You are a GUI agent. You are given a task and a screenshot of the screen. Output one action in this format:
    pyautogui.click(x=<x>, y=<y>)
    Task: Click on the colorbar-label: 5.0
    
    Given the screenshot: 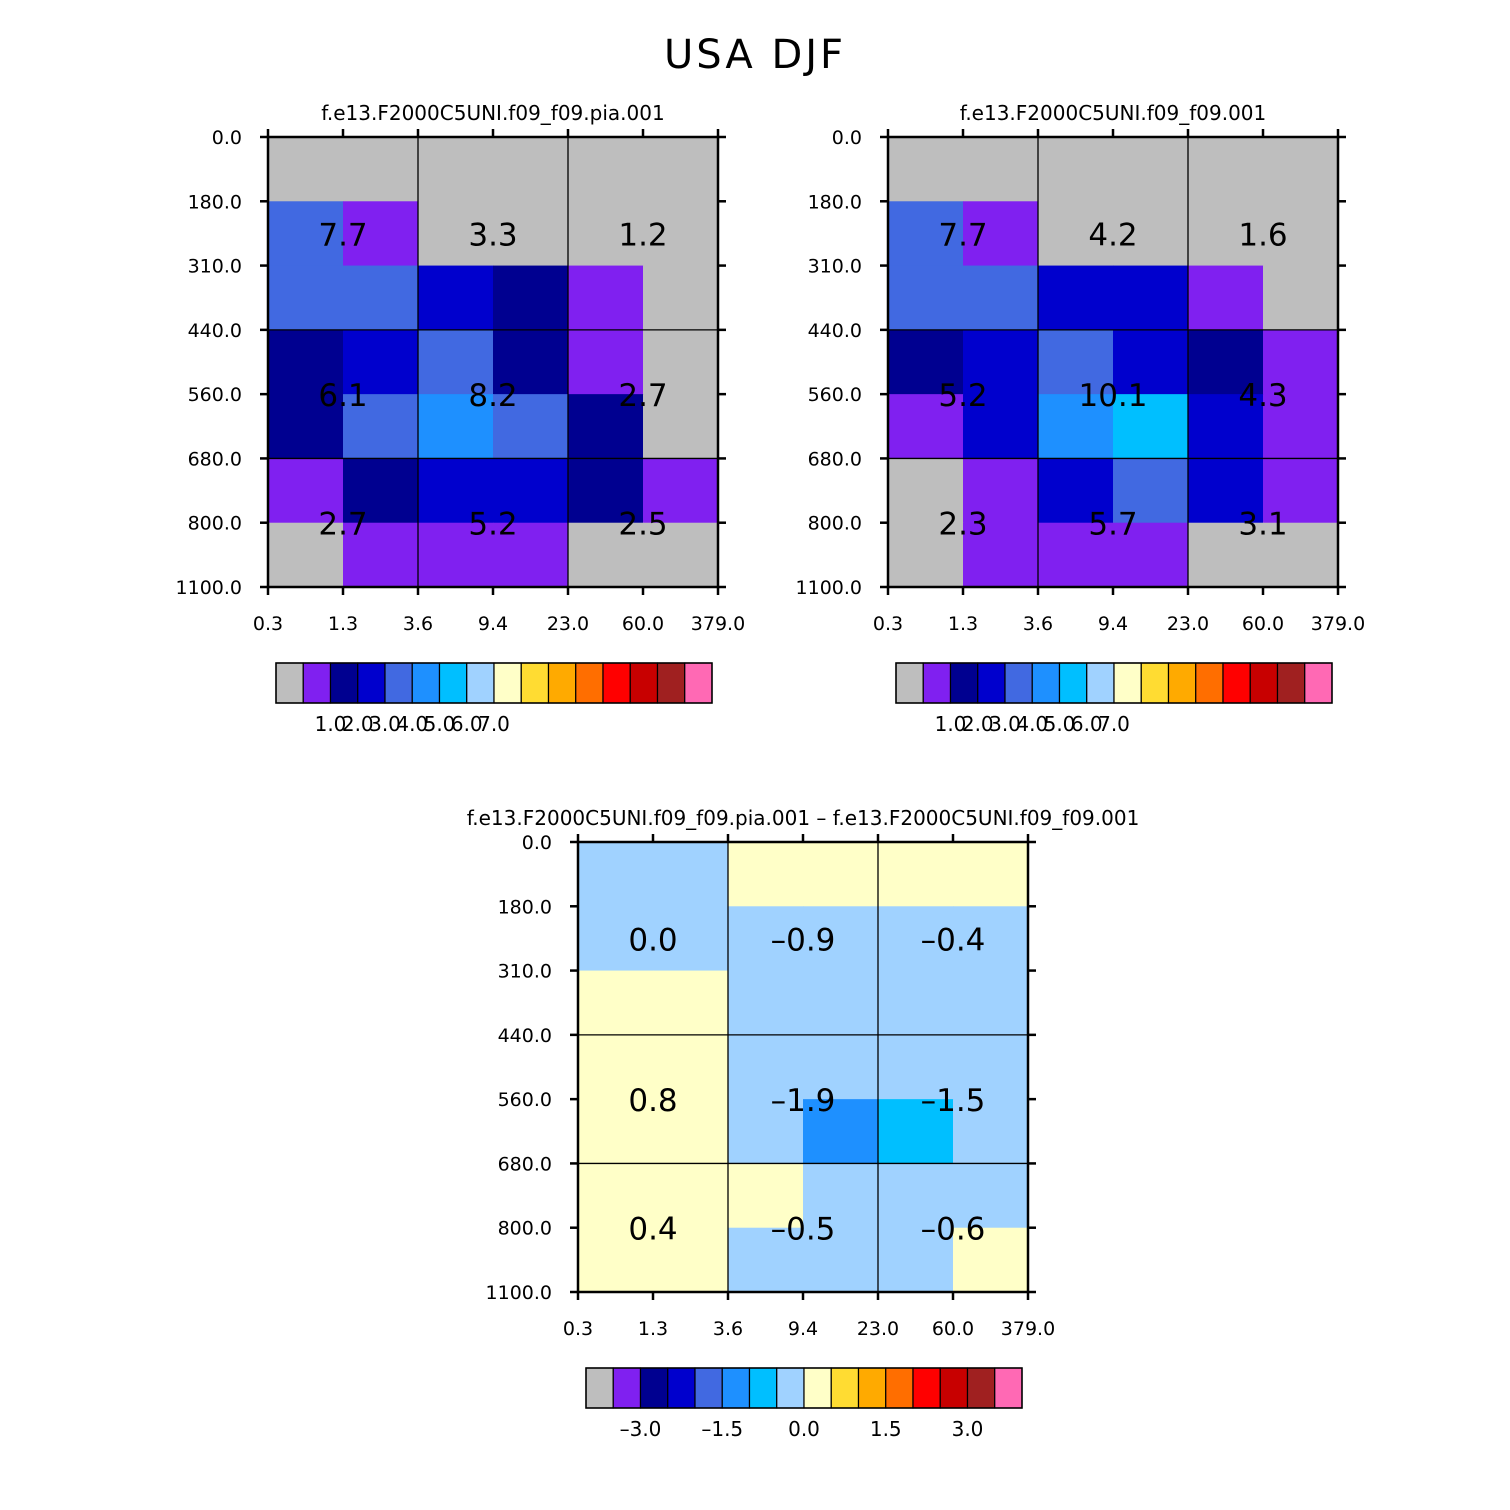 What is the action you would take?
    pyautogui.click(x=1060, y=724)
    